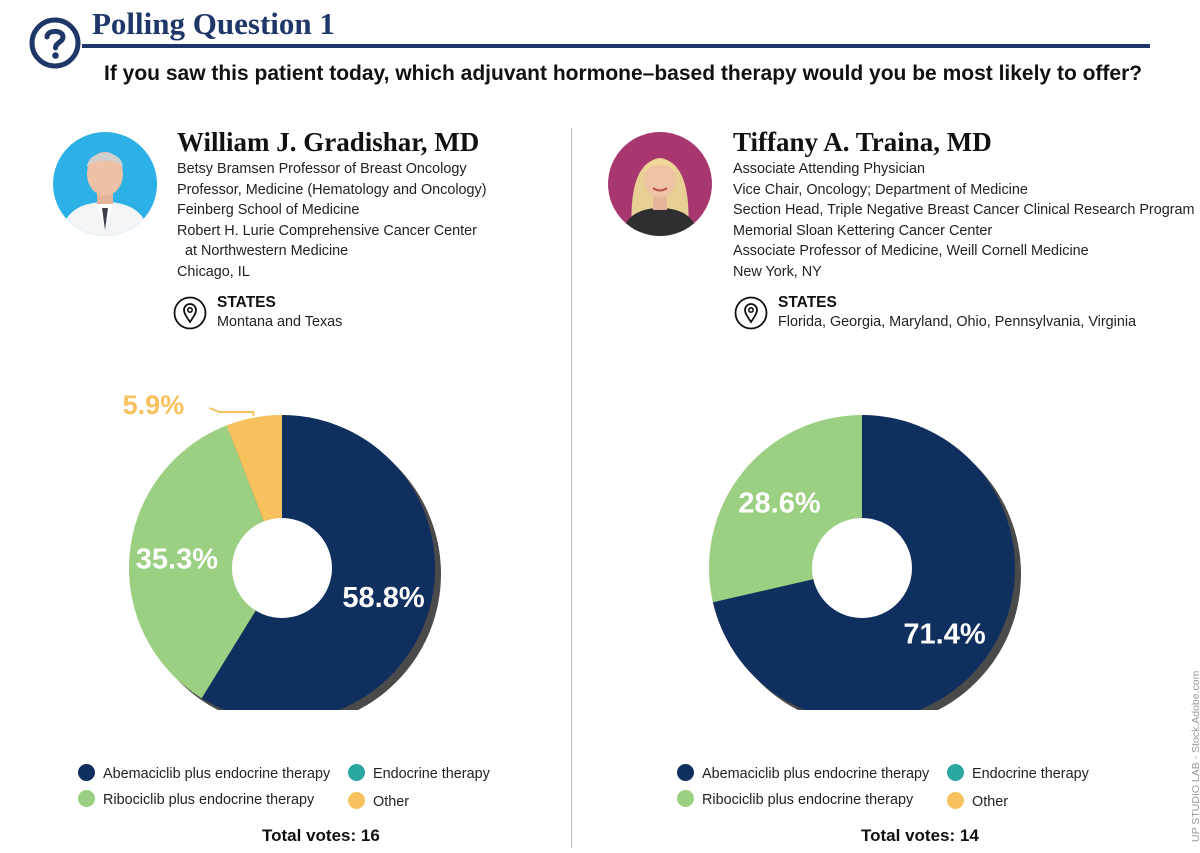  I want to click on avatar-traina, so click(660, 184).